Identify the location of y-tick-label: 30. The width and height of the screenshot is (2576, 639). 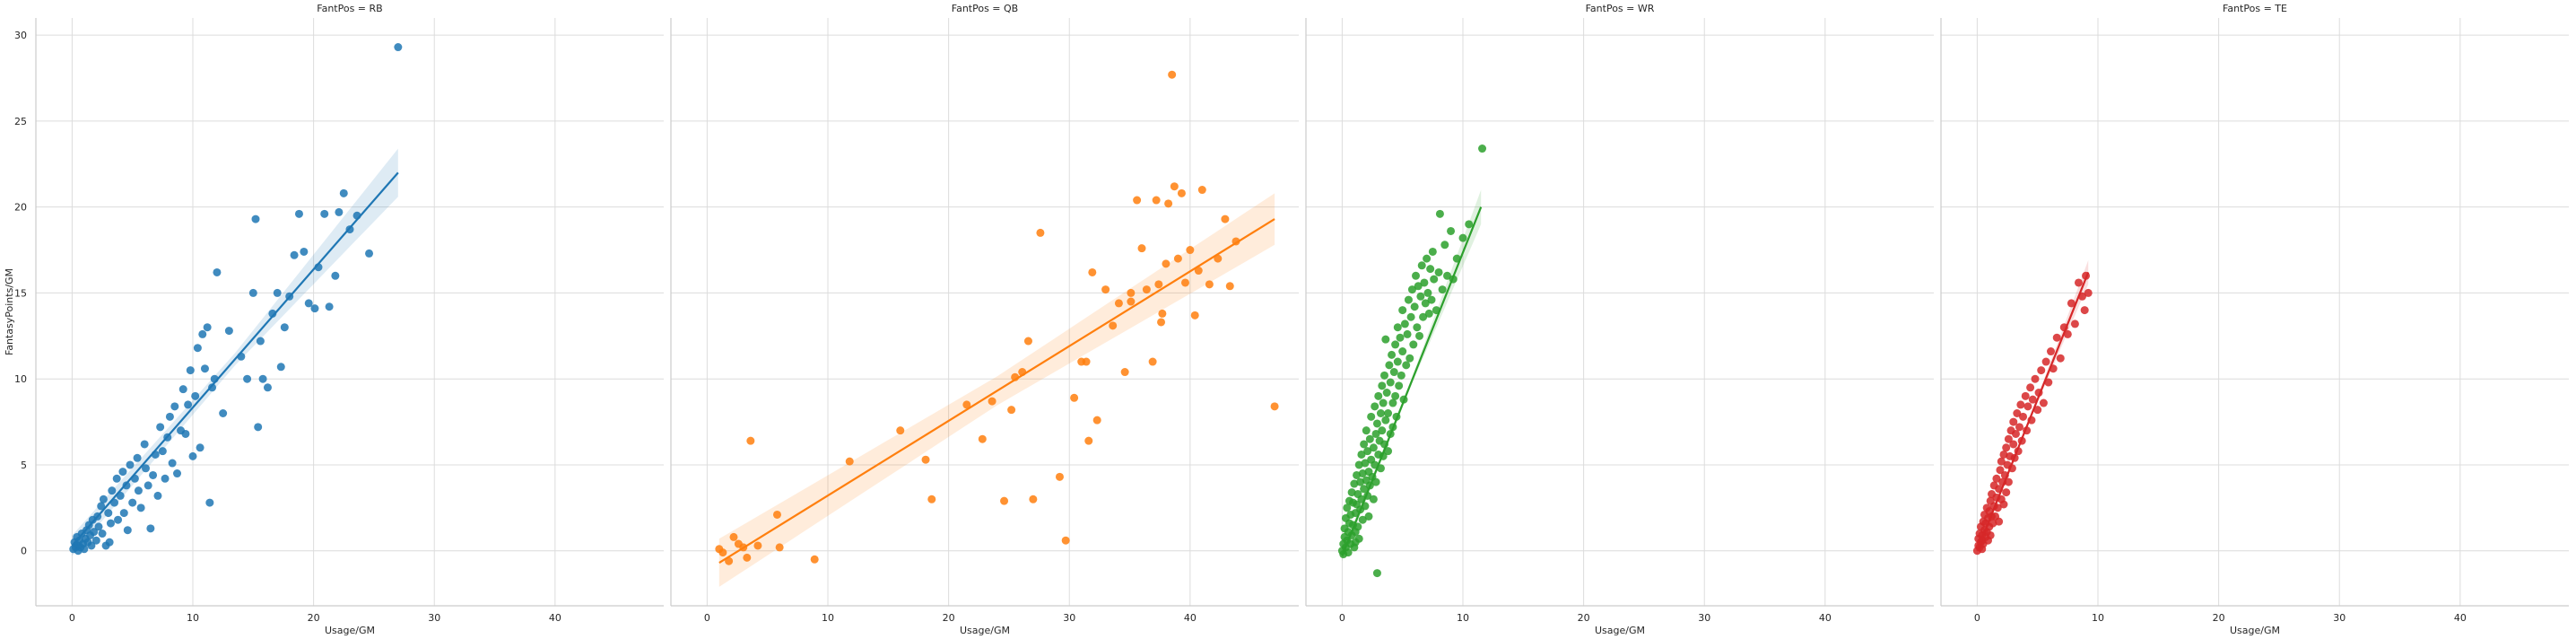
(20, 36).